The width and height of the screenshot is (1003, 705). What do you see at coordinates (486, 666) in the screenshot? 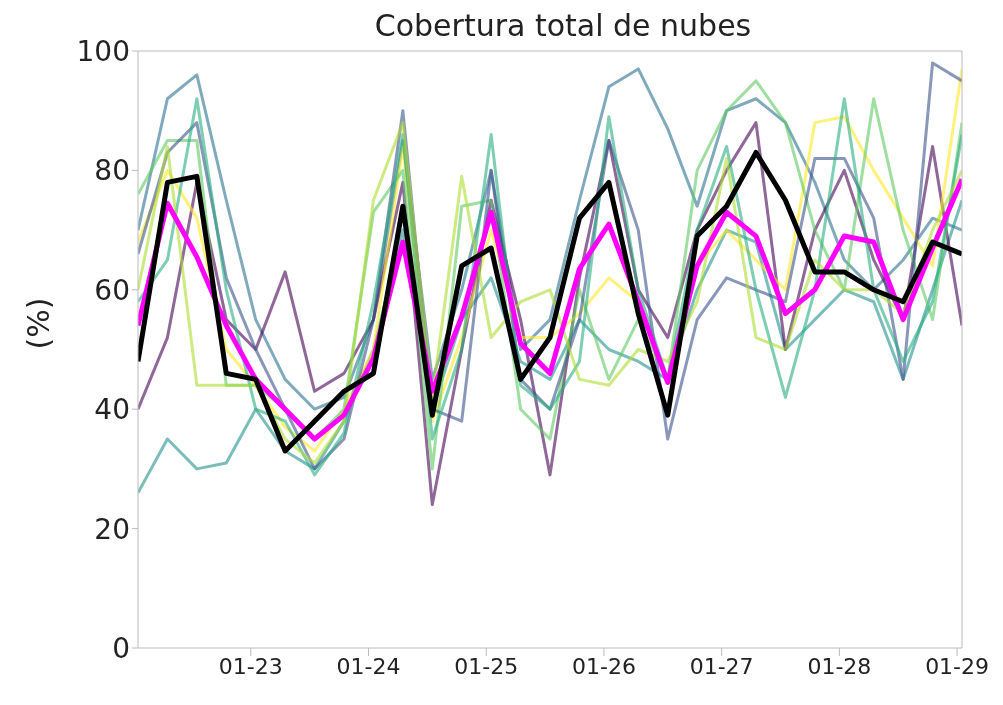
I see `x-tick-label: 01-25` at bounding box center [486, 666].